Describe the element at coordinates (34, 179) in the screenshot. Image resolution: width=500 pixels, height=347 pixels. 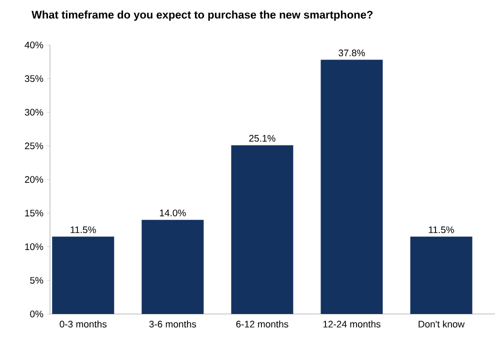
I see `y-tick-label: 20%` at that location.